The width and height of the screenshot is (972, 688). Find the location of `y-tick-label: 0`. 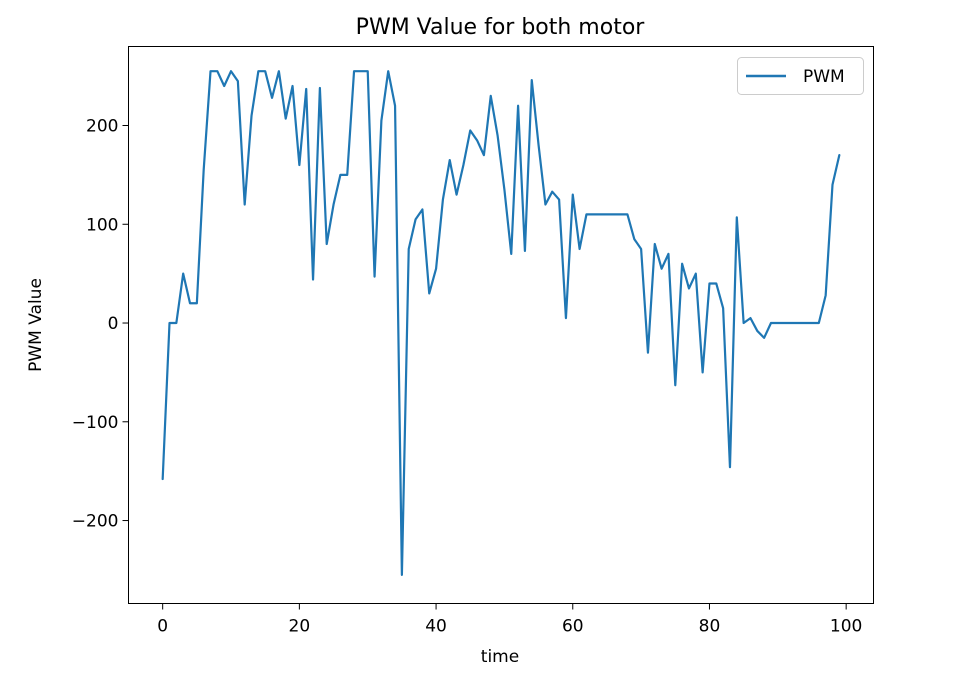

y-tick-label: 0 is located at coordinates (113, 324).